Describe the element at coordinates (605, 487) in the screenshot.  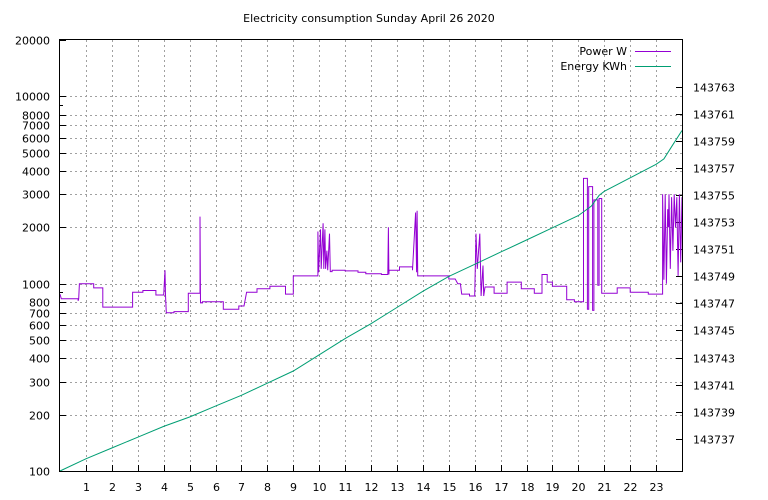
I see `x-tick-label: 21` at that location.